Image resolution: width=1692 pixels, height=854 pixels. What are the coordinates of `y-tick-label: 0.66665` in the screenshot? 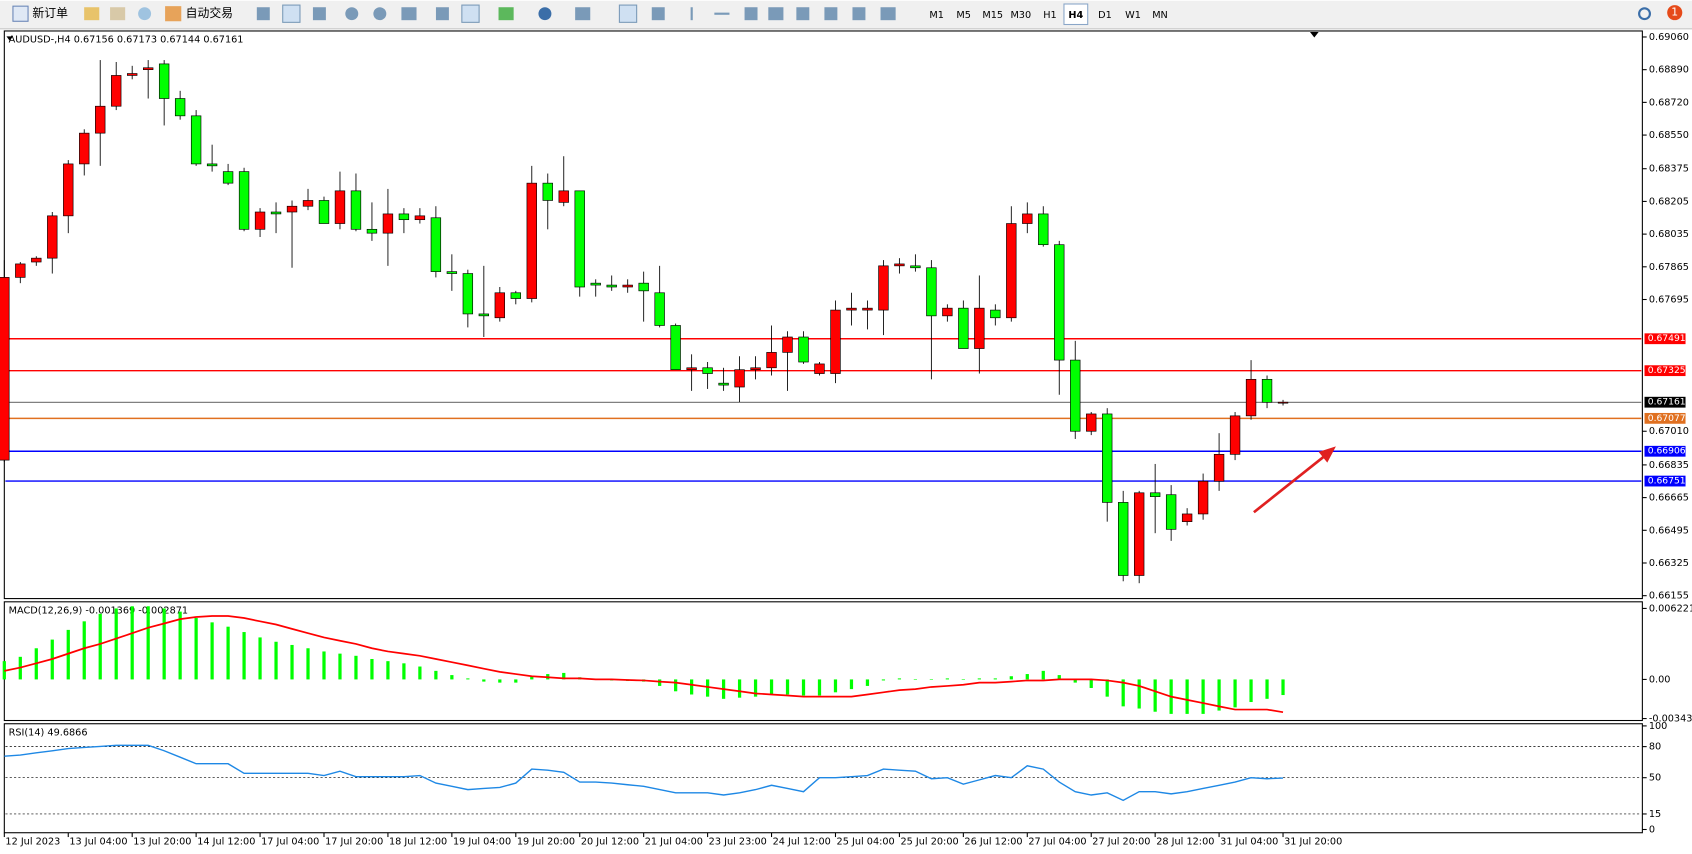 It's located at (1669, 498).